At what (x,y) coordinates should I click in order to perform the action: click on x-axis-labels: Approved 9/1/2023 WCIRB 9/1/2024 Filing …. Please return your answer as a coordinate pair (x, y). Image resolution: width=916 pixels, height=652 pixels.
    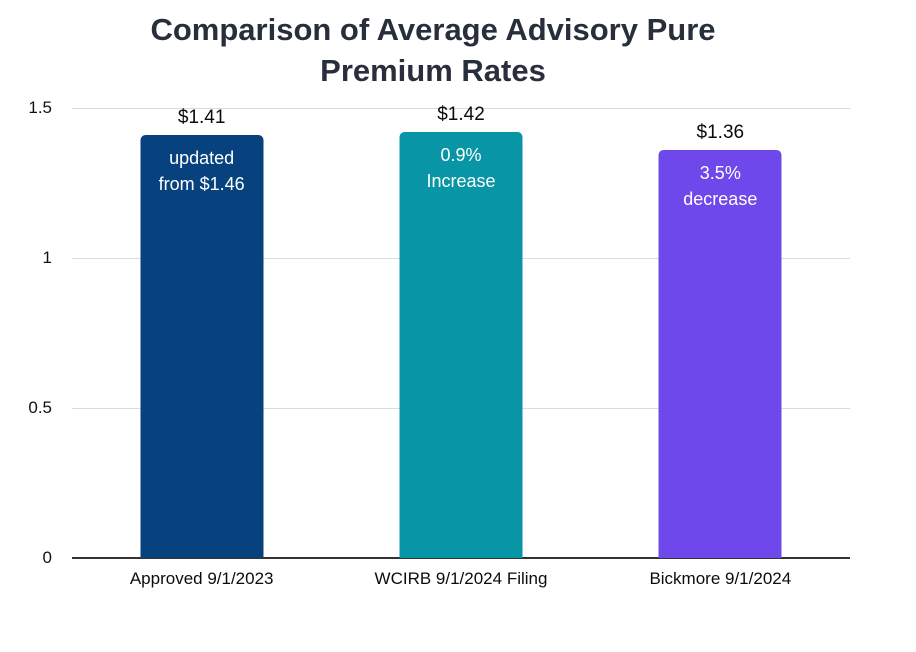
    Looking at the image, I should click on (461, 580).